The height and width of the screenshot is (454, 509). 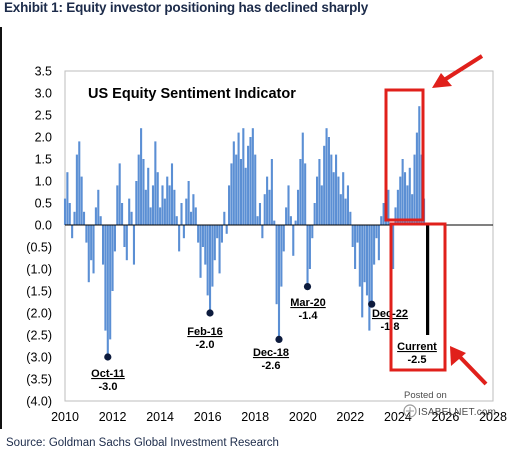 I want to click on annotation-date-dec18: Dec-18, so click(x=271, y=353).